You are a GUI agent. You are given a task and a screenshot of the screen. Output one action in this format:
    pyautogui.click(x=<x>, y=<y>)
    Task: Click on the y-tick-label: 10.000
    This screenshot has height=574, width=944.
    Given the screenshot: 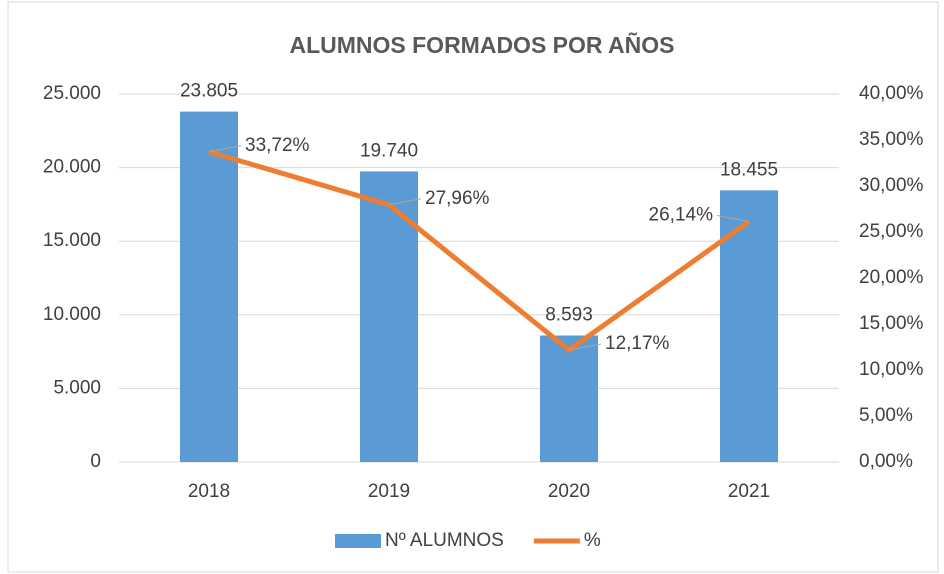 What is the action you would take?
    pyautogui.click(x=72, y=314)
    